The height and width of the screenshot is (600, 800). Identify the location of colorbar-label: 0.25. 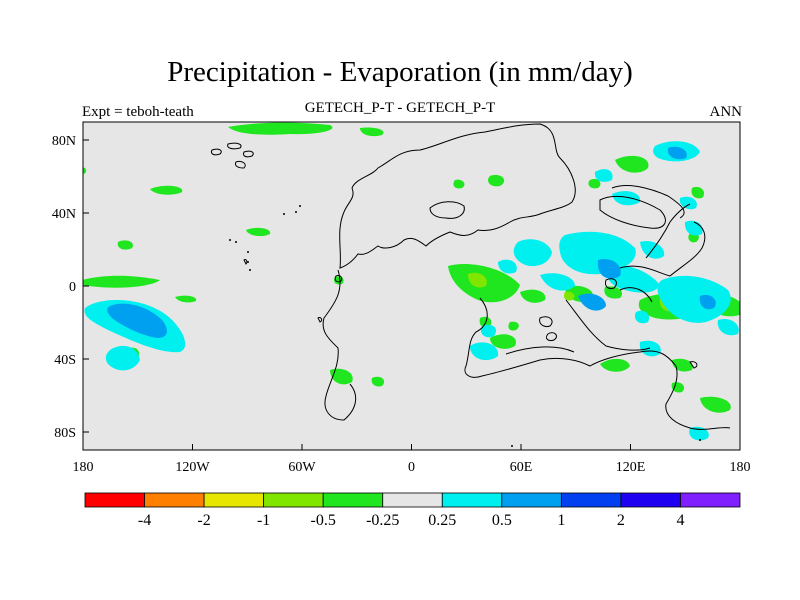
(442, 520).